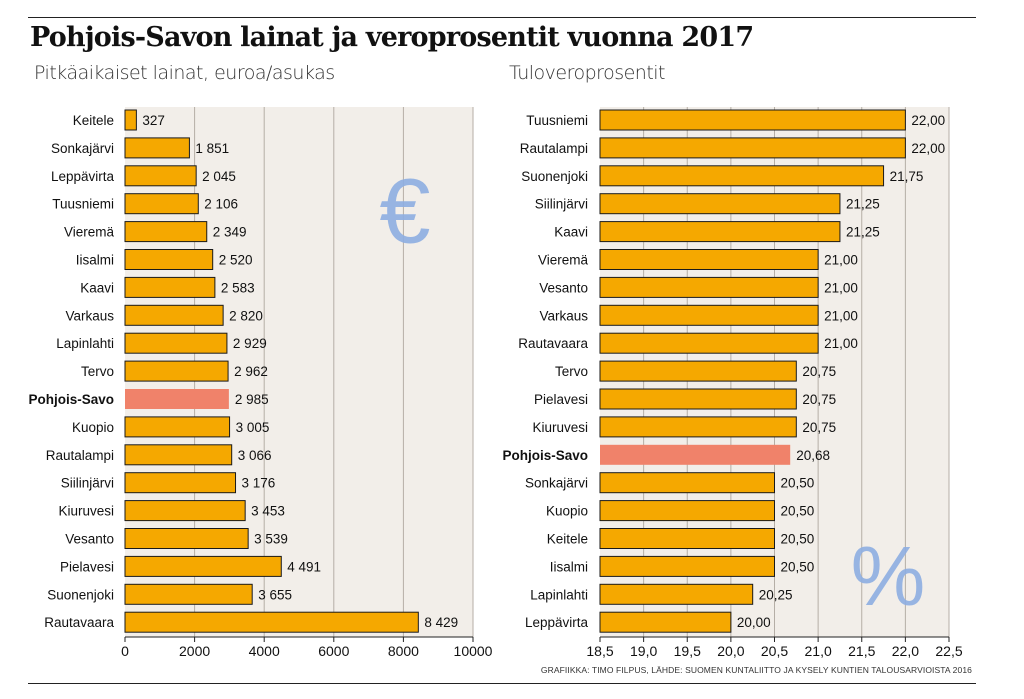 This screenshot has width=1024, height=699. Describe the element at coordinates (79, 622) in the screenshot. I see `loans-category-label-rautavaara: Rautavaara` at that location.